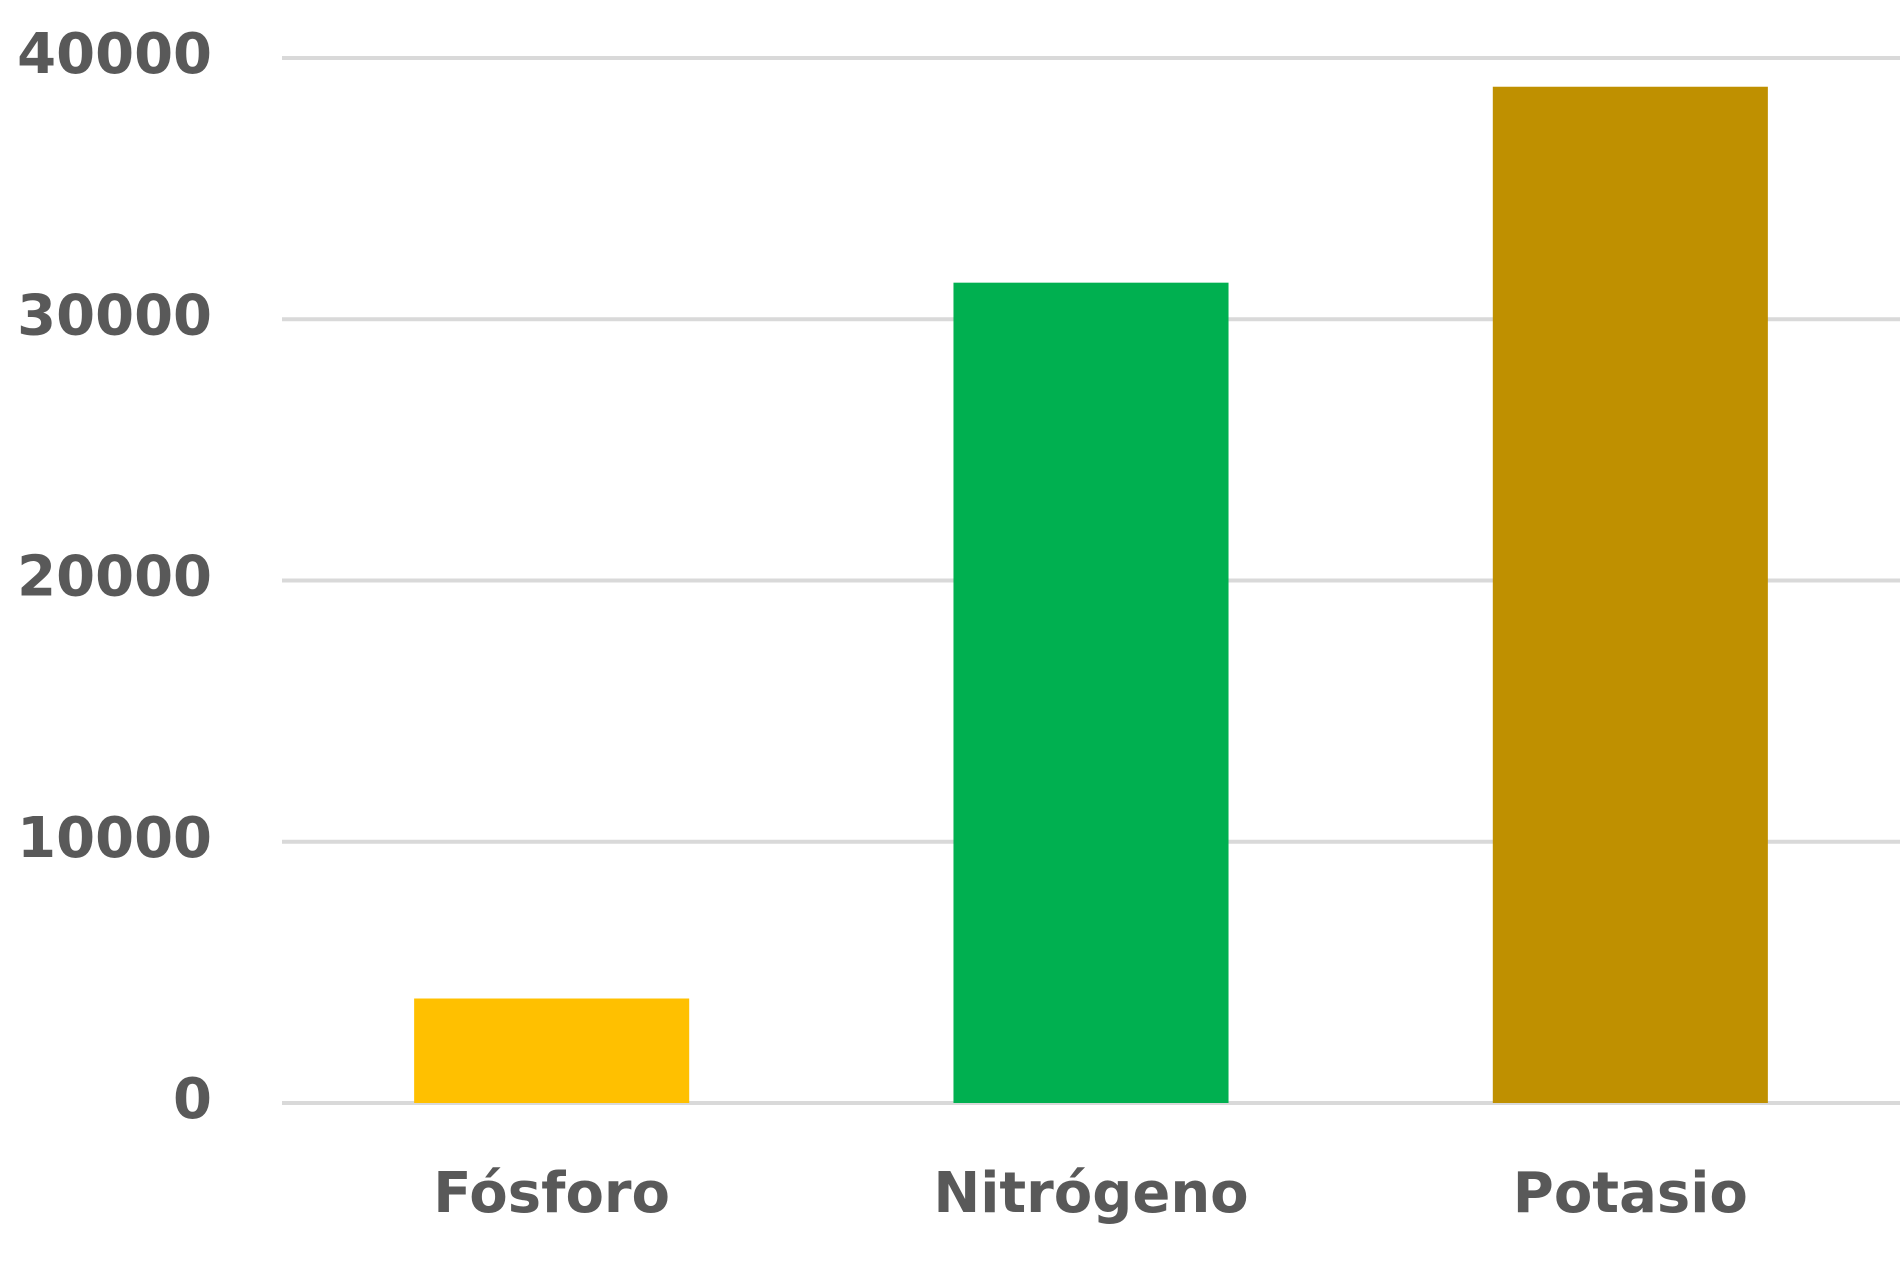 Image resolution: width=1900 pixels, height=1265 pixels. Describe the element at coordinates (114, 54) in the screenshot. I see `y-tick-label: 40000` at that location.